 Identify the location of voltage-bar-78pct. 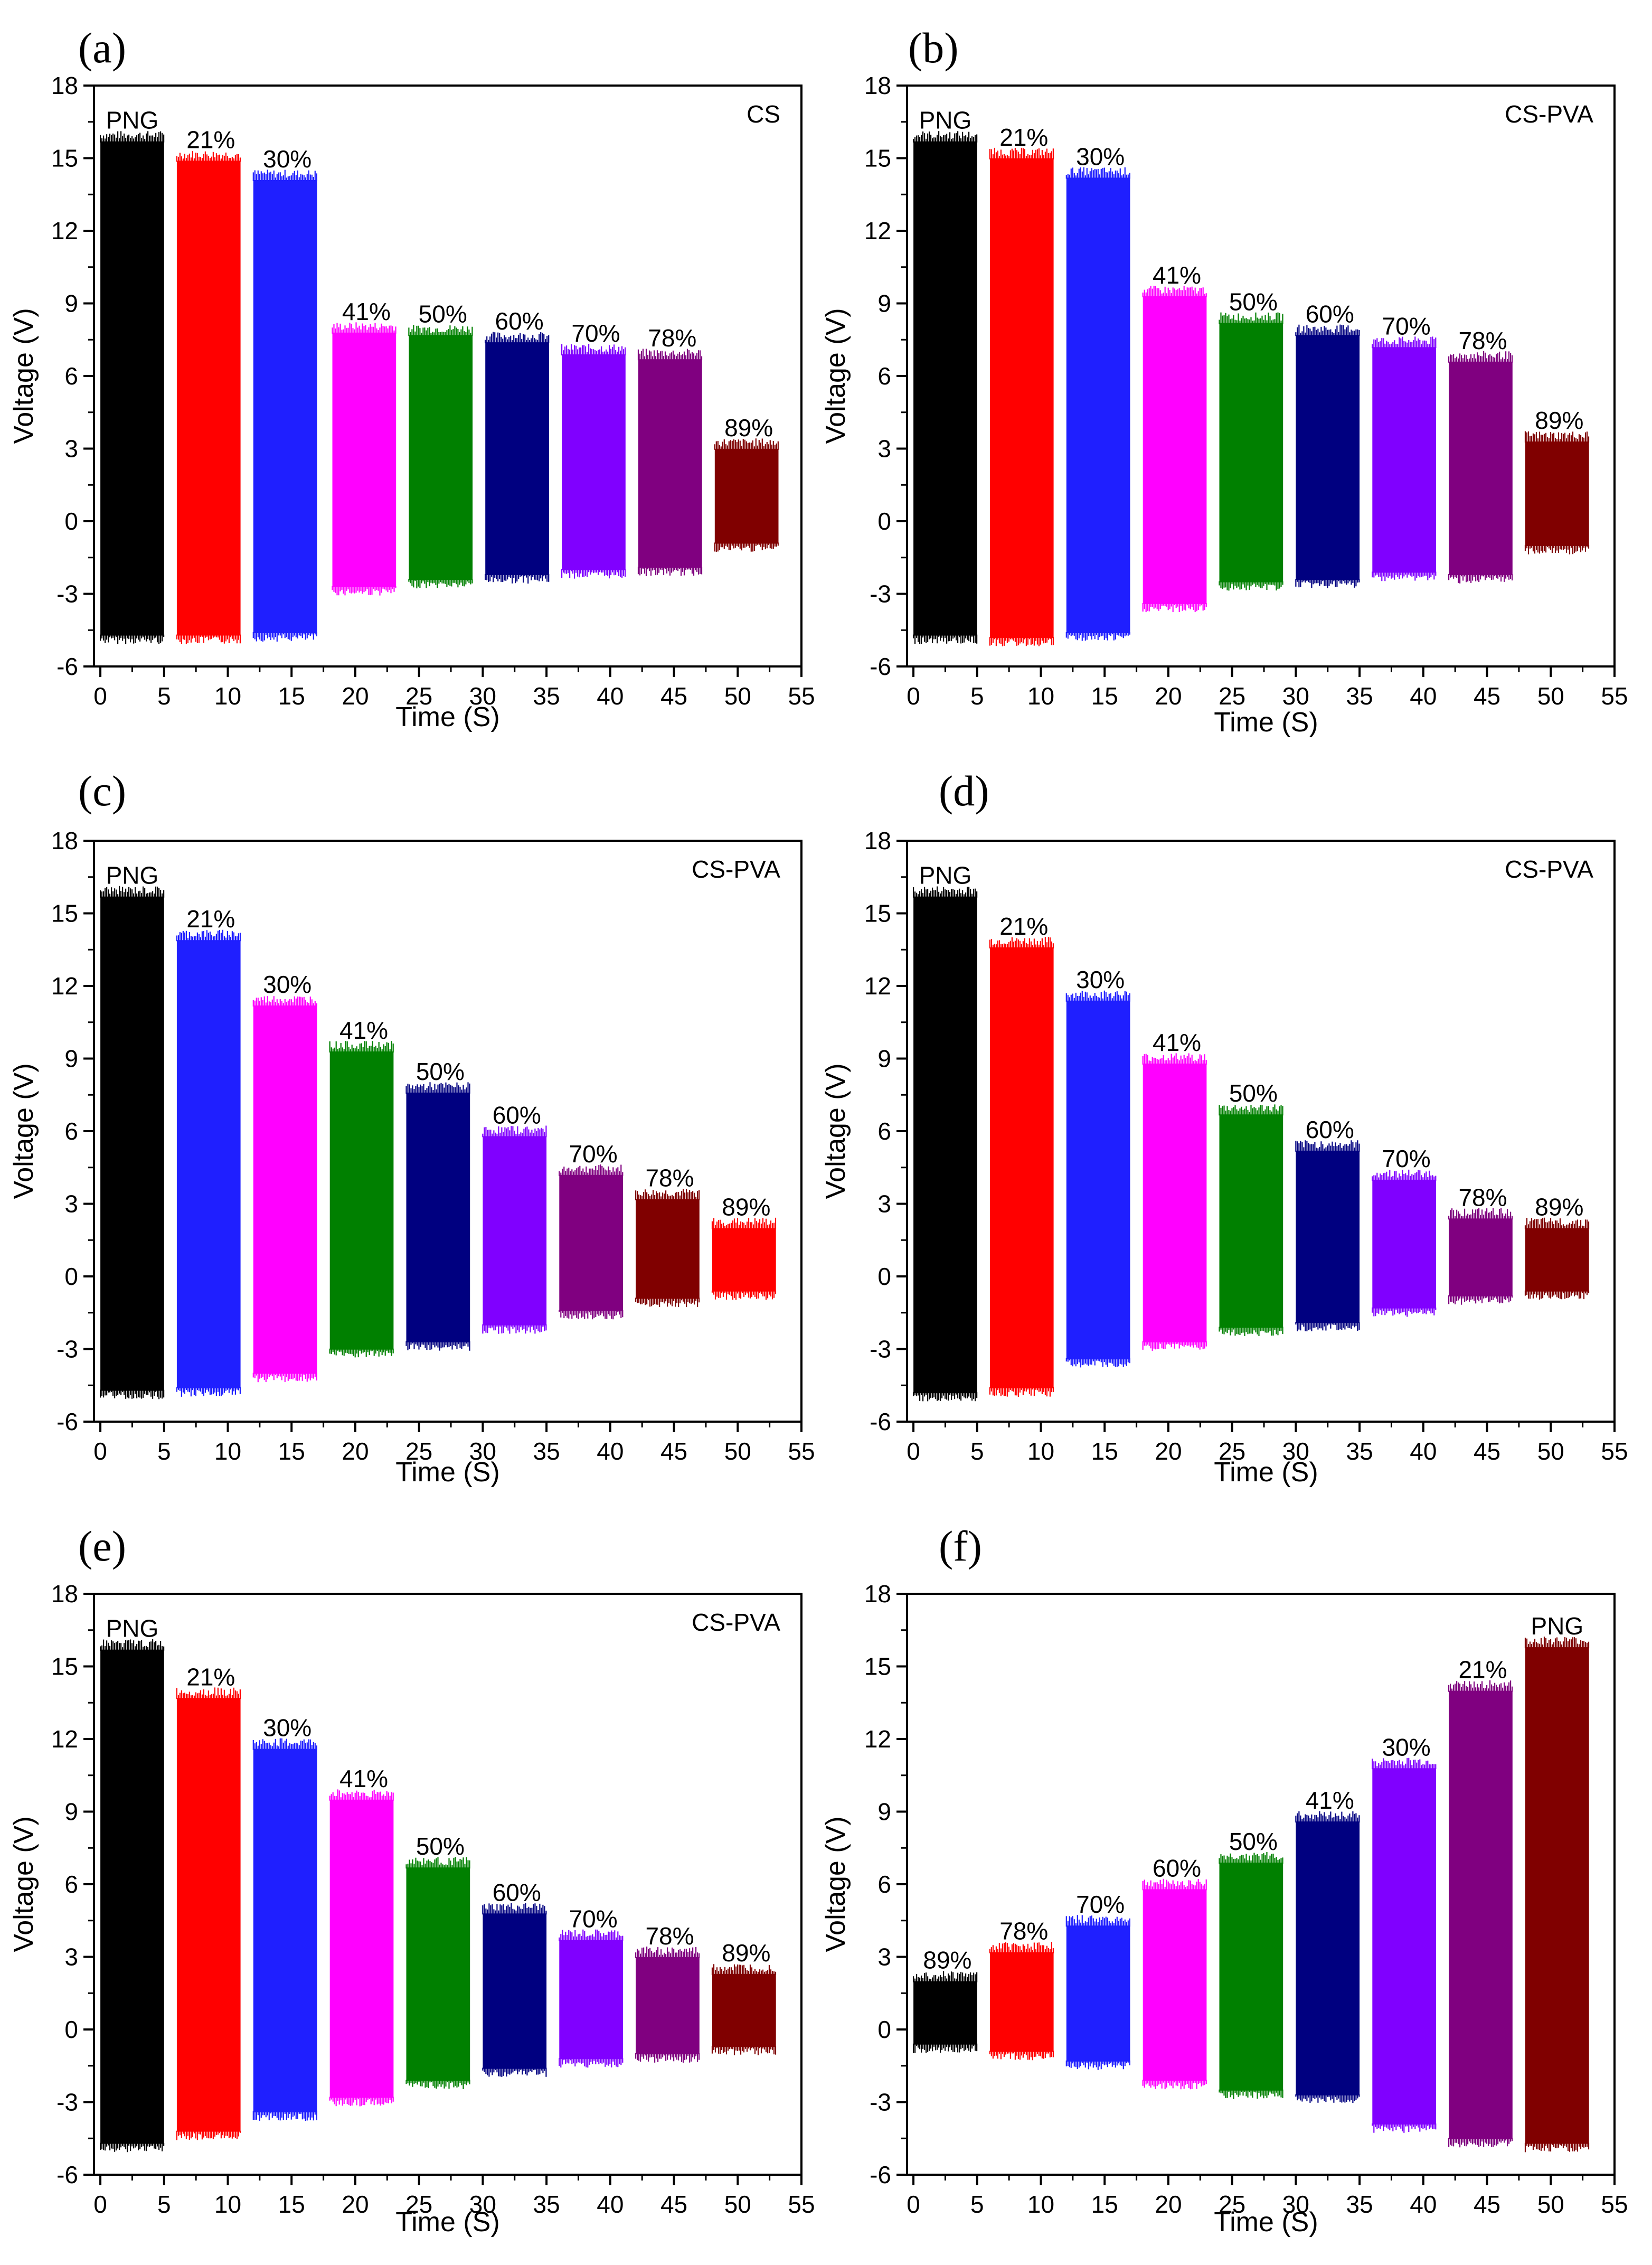
(667, 1248).